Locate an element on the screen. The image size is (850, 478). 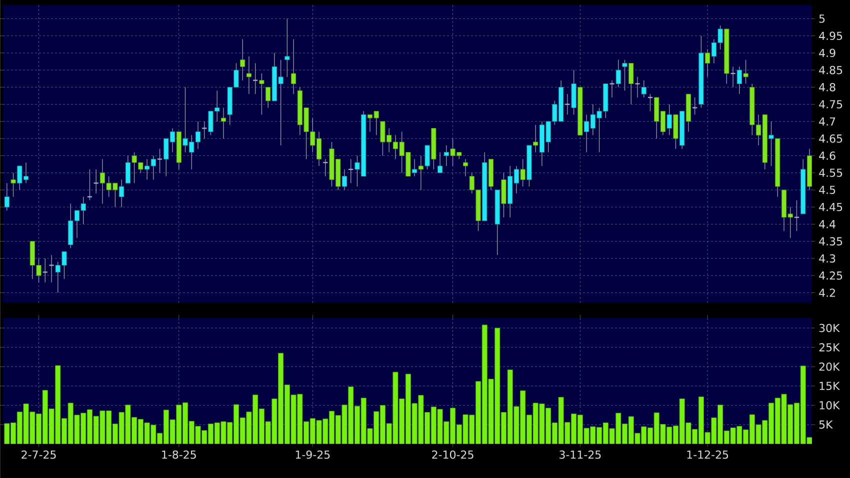
y-tick-label: 4.9 is located at coordinates (827, 53).